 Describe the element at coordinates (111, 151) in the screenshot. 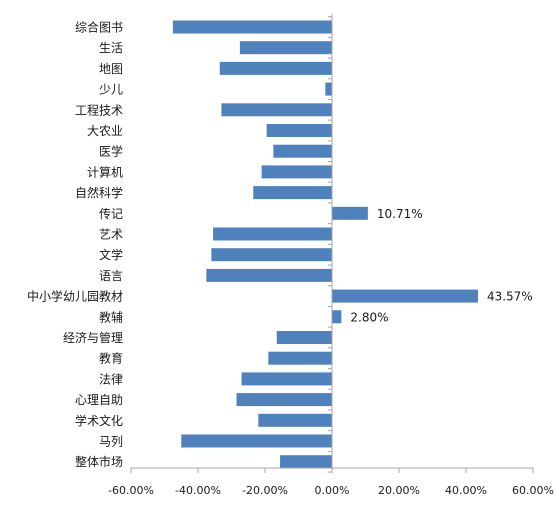

I see `category-label: 医学` at that location.